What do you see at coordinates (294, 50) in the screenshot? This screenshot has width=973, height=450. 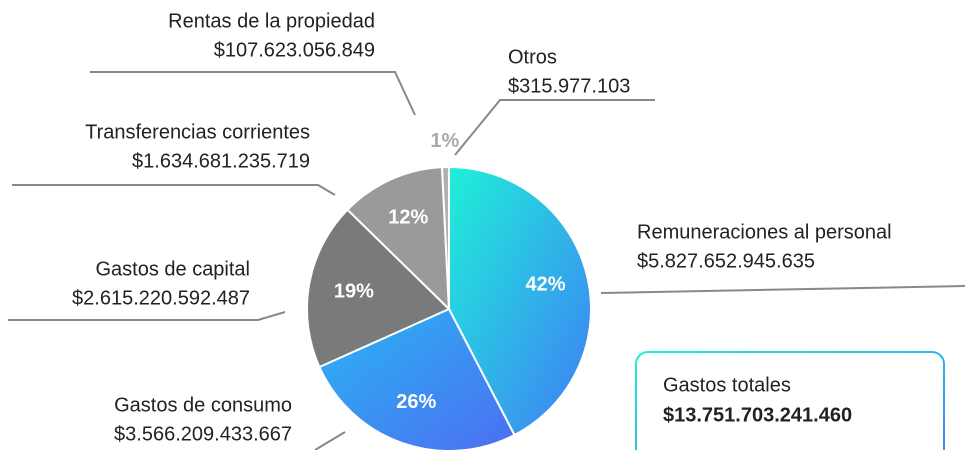 I see `slice-amount: $107.623.056.849` at bounding box center [294, 50].